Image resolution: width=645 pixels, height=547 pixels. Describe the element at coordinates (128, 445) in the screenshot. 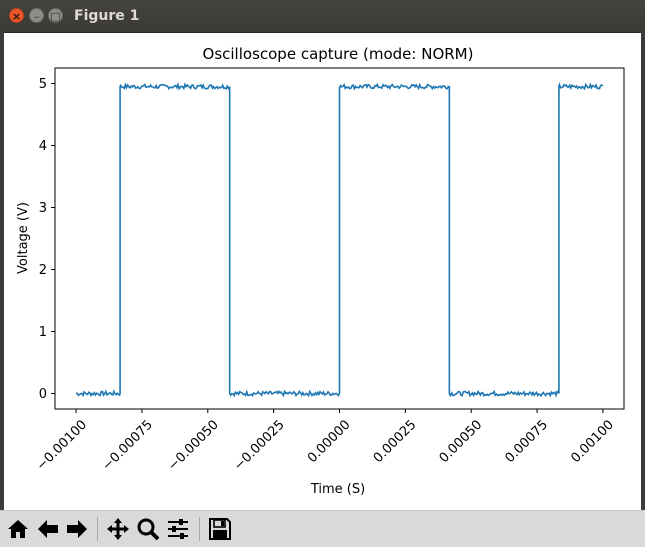

I see `x-tick-label: −0.00075` at that location.